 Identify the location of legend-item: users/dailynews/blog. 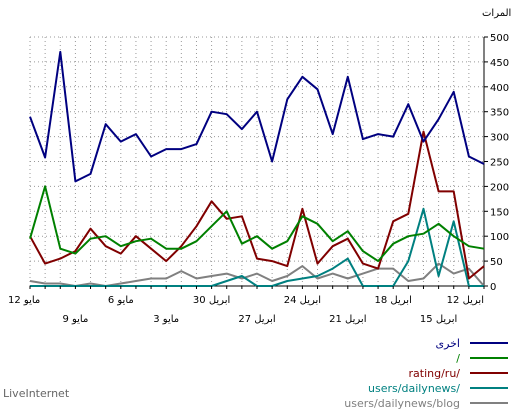
(388, 403).